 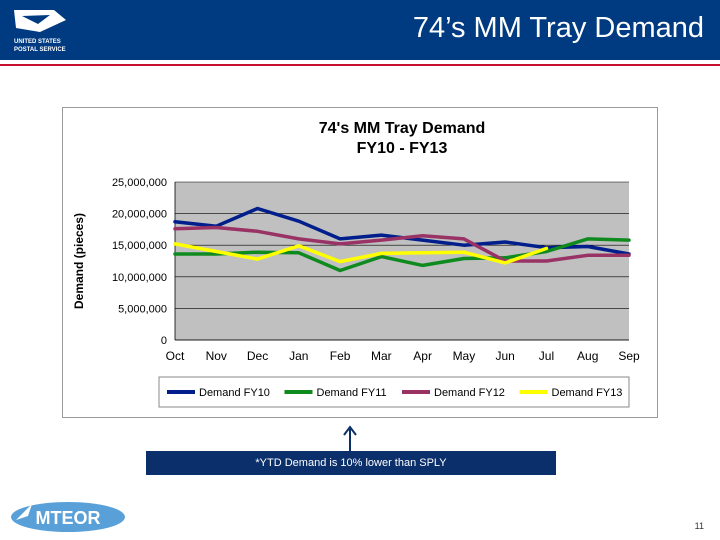 What do you see at coordinates (422, 356) in the screenshot?
I see `x-tick-label: Apr` at bounding box center [422, 356].